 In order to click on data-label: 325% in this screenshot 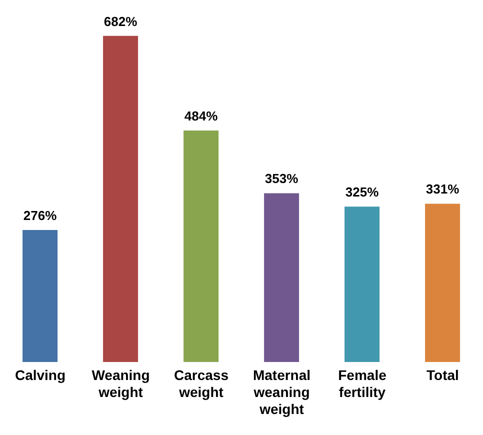, I will do `click(362, 192)`.